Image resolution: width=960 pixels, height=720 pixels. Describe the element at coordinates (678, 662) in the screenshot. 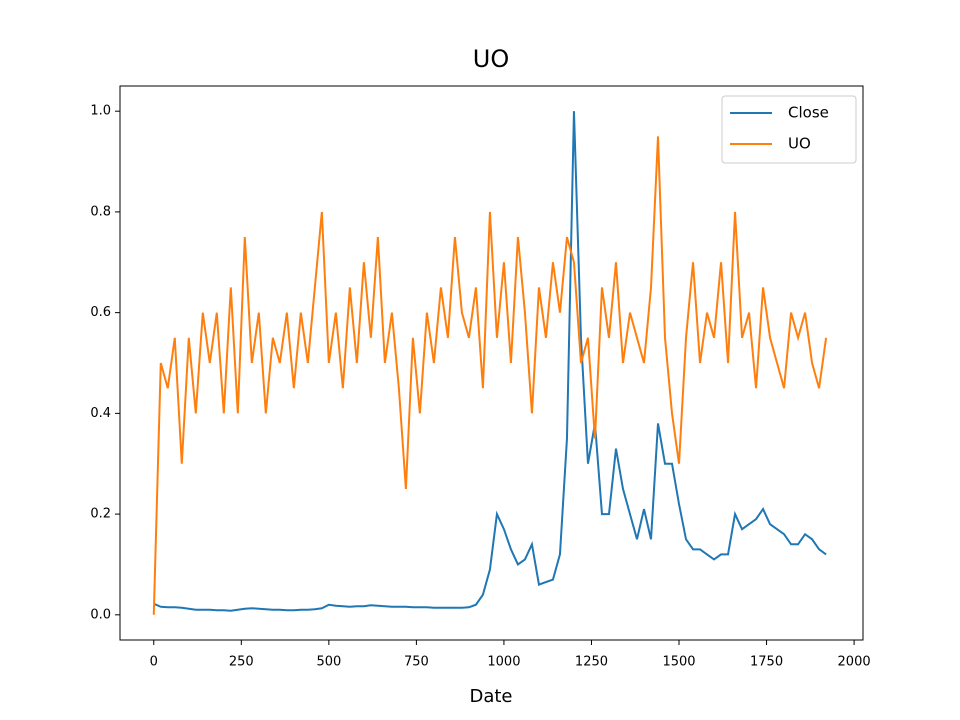

I see `x-tick-label: 1500` at that location.